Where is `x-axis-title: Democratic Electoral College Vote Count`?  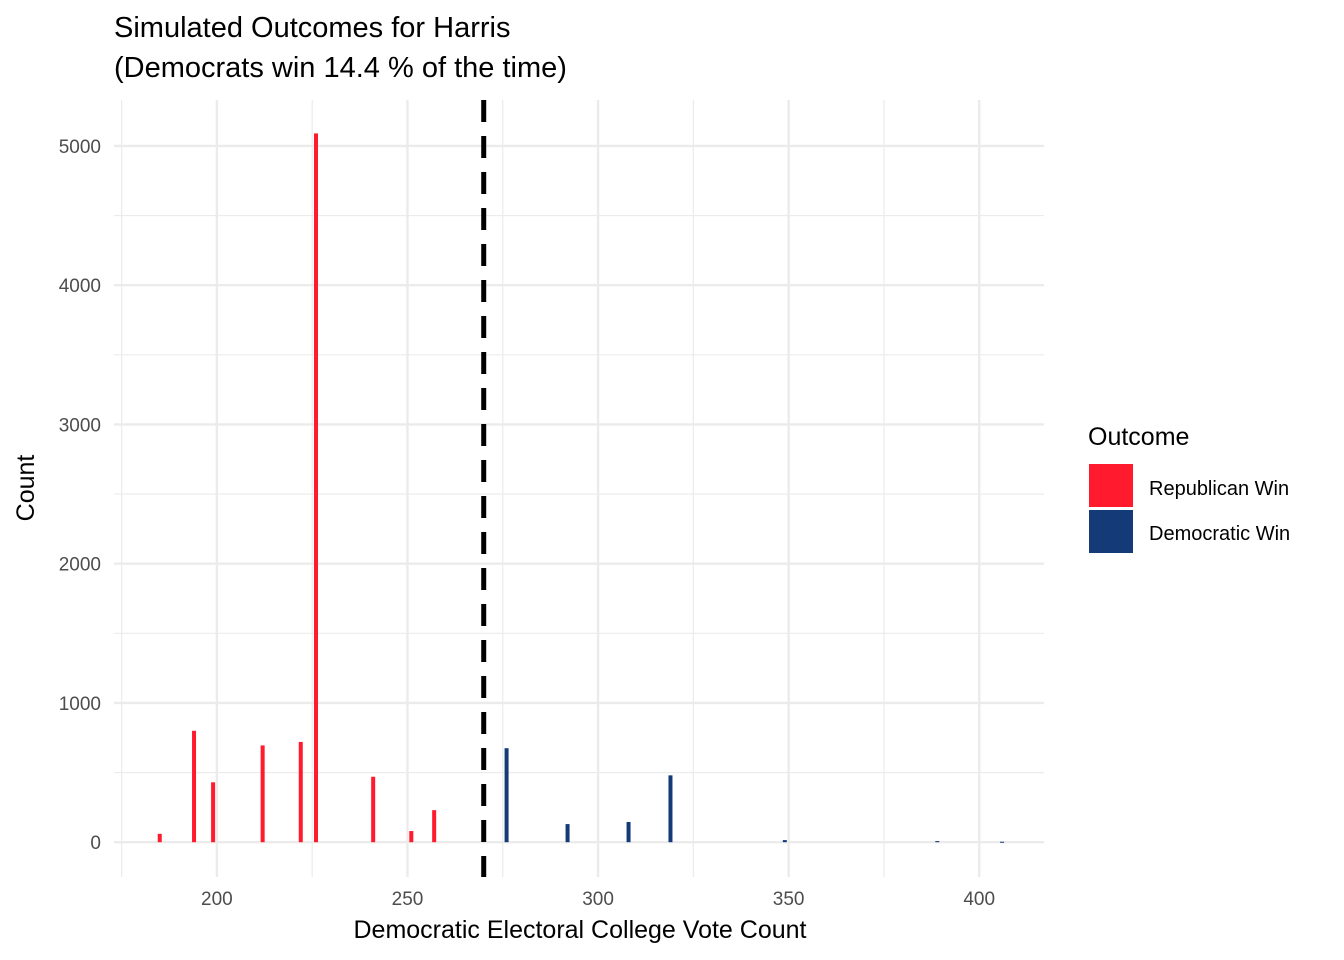 x-axis-title: Democratic Electoral College Vote Count is located at coordinates (579, 930).